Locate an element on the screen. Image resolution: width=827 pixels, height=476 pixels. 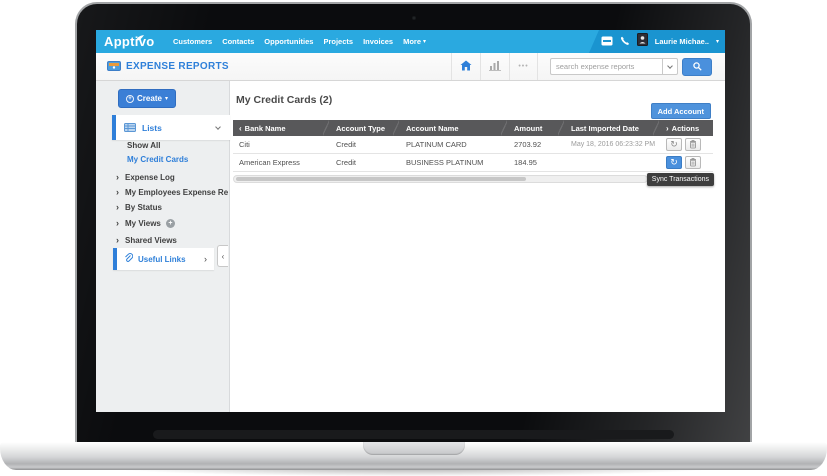
app-title-group: EXPENSE REPORTS is located at coordinates (168, 66).